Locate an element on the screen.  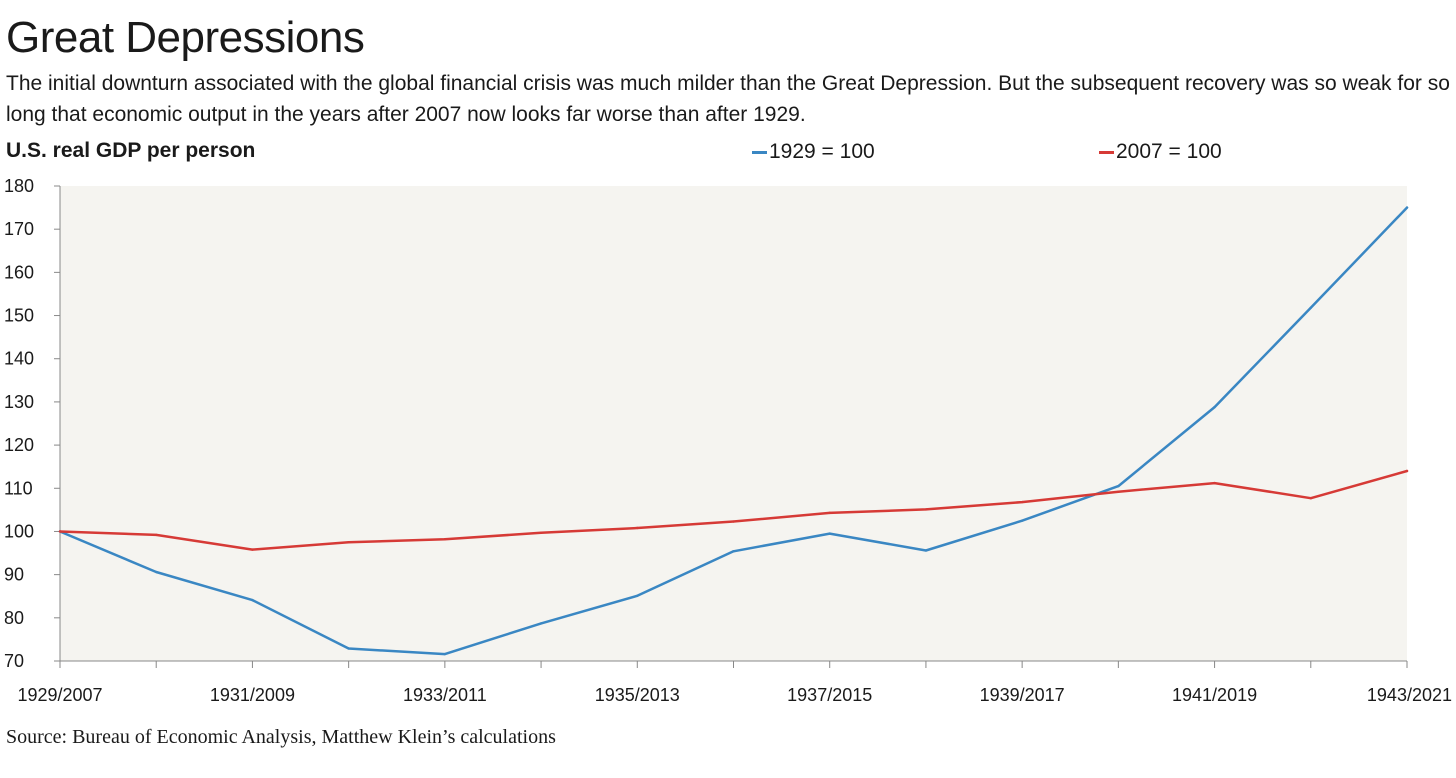
chart-title: Great Depressions is located at coordinates (185, 37).